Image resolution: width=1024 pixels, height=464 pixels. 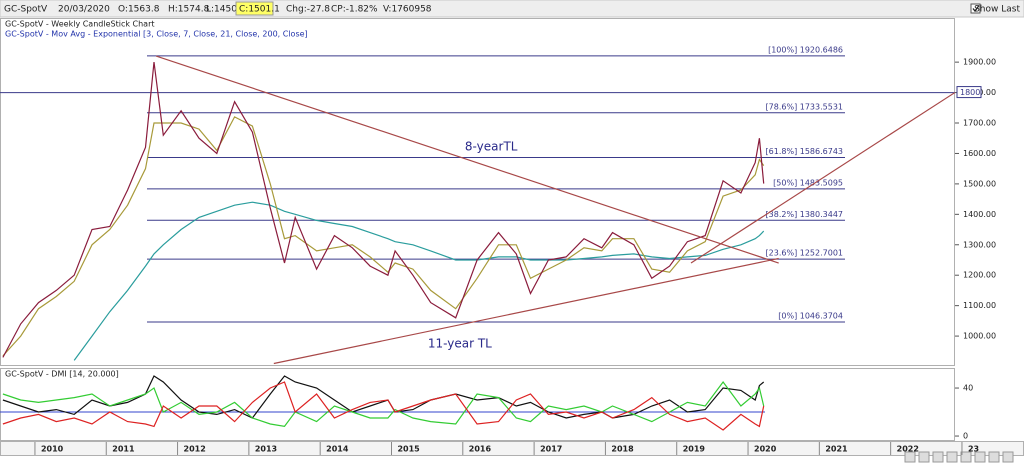 What do you see at coordinates (979, 305) in the screenshot?
I see `y-tick-label: 1100.00` at bounding box center [979, 305].